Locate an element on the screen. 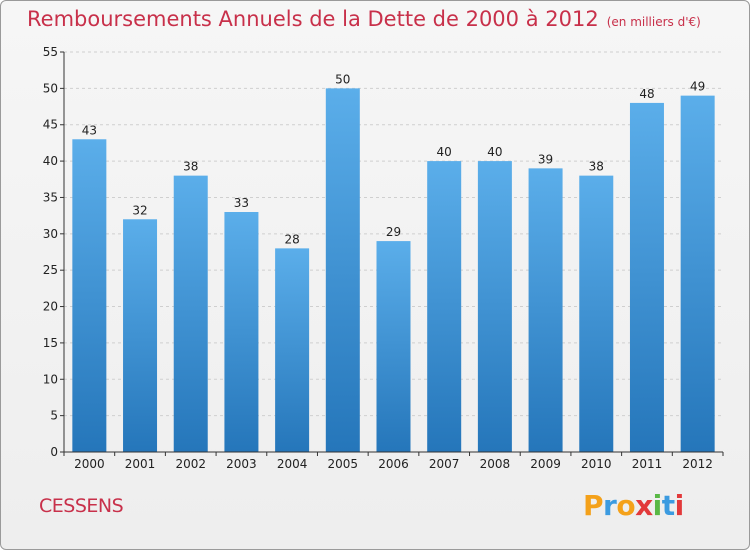  x-tick-label-2005: 2005 is located at coordinates (343, 464).